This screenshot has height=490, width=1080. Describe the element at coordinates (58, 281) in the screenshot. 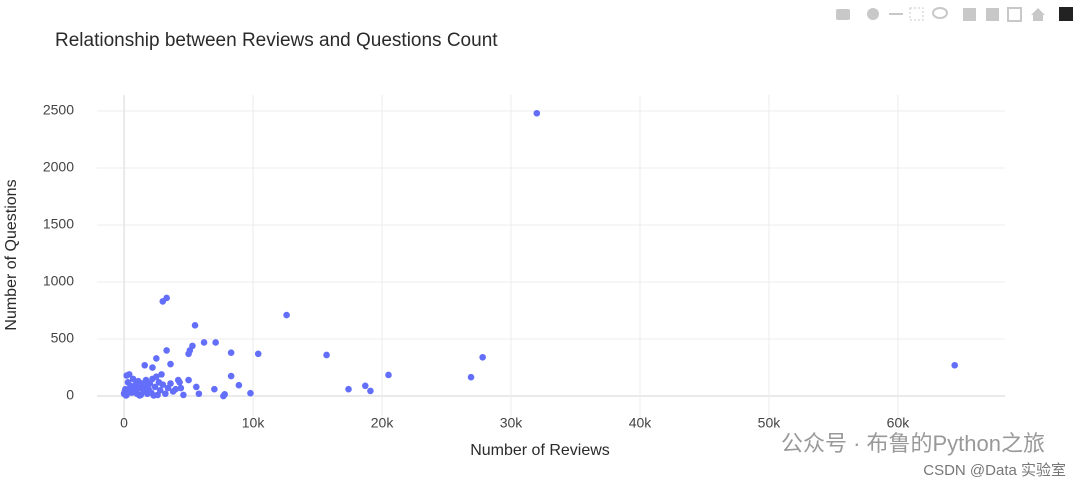

I see `y-tick-label: 1000` at that location.